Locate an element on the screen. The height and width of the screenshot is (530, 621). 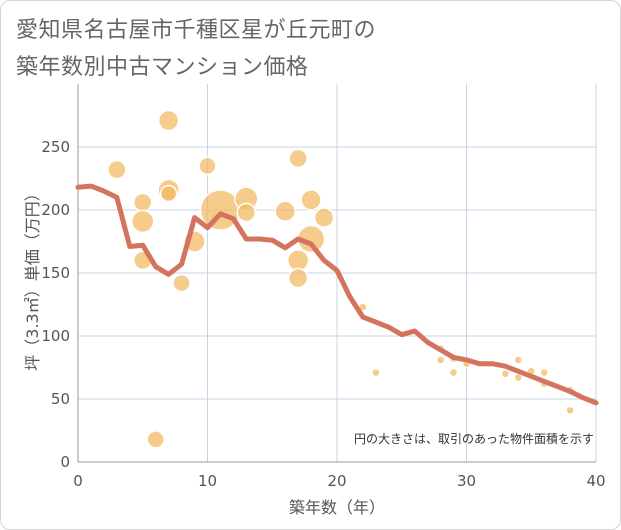
size-note: 円の大きさは、取引のあった物件面積を示す is located at coordinates (474, 438).